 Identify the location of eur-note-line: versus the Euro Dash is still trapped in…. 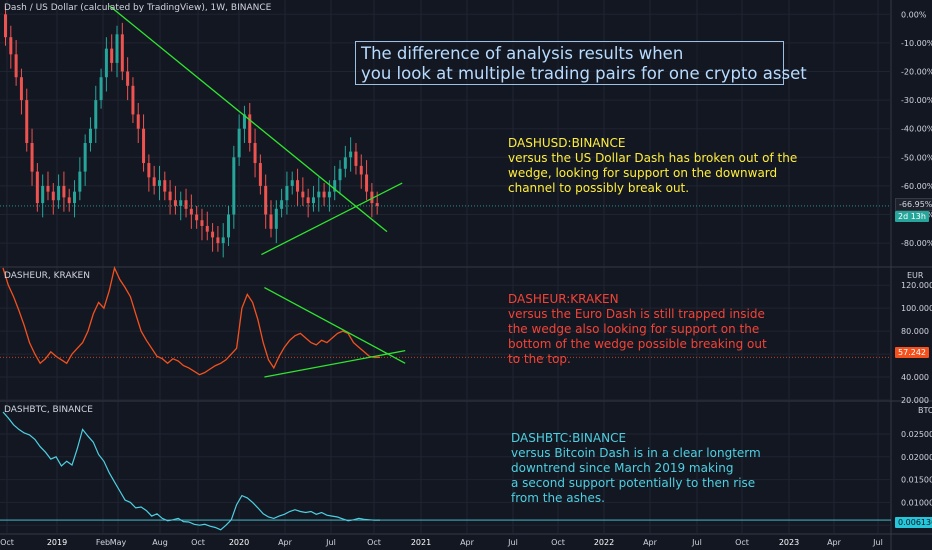
(636, 314).